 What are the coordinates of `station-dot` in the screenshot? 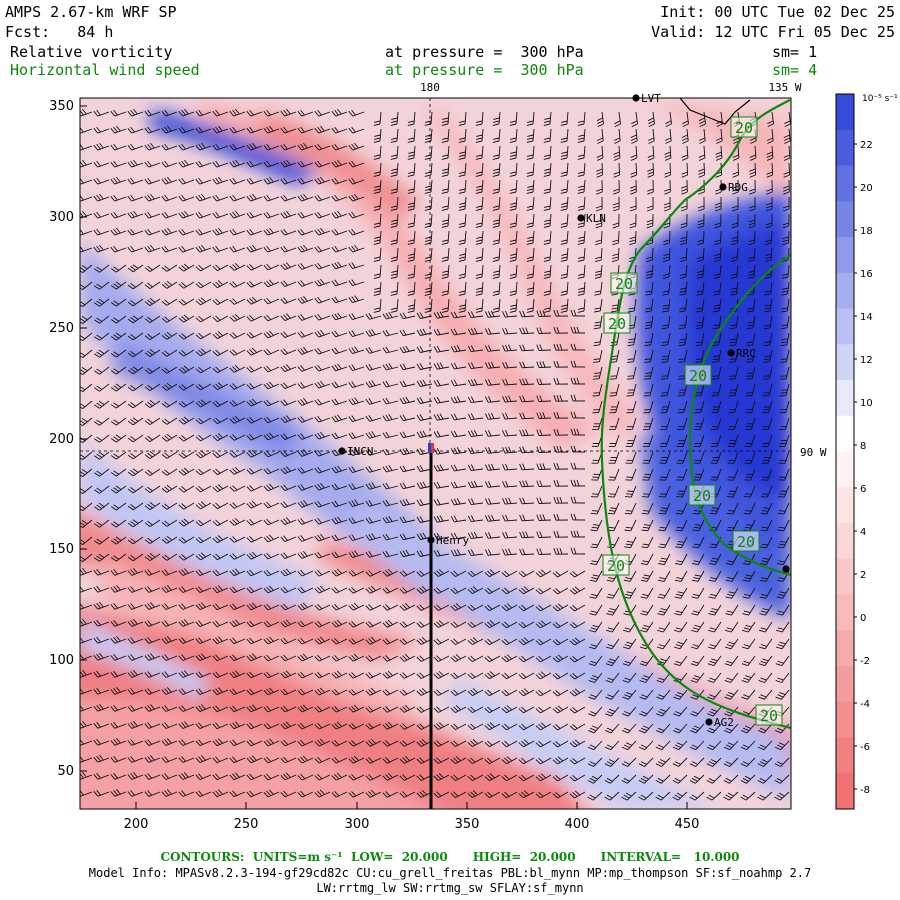 It's located at (581, 218).